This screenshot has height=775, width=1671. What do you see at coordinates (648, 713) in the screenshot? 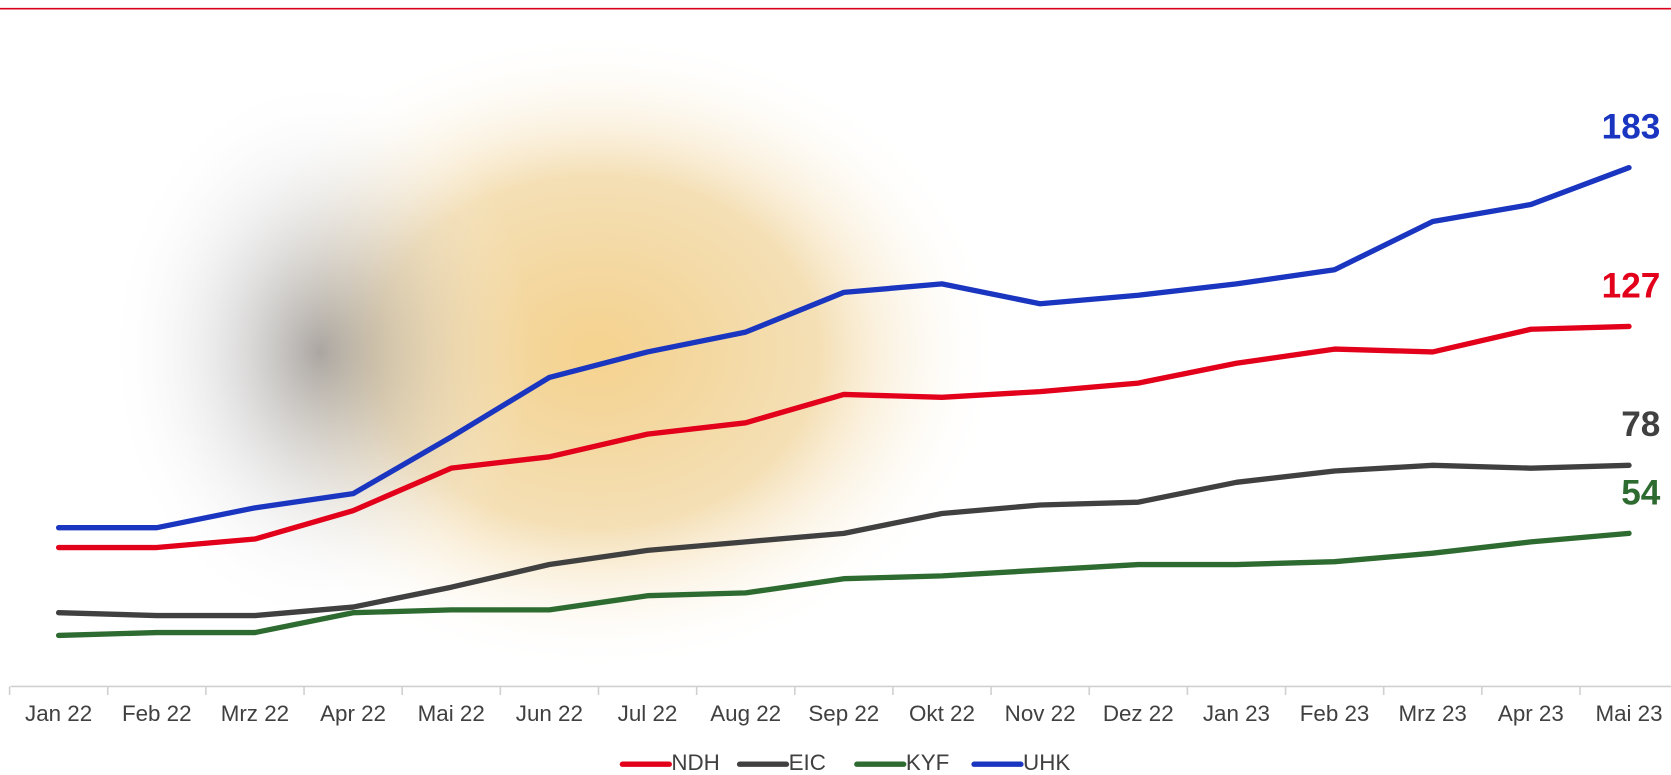
I see `x-tick-label: Jul 22` at bounding box center [648, 713].